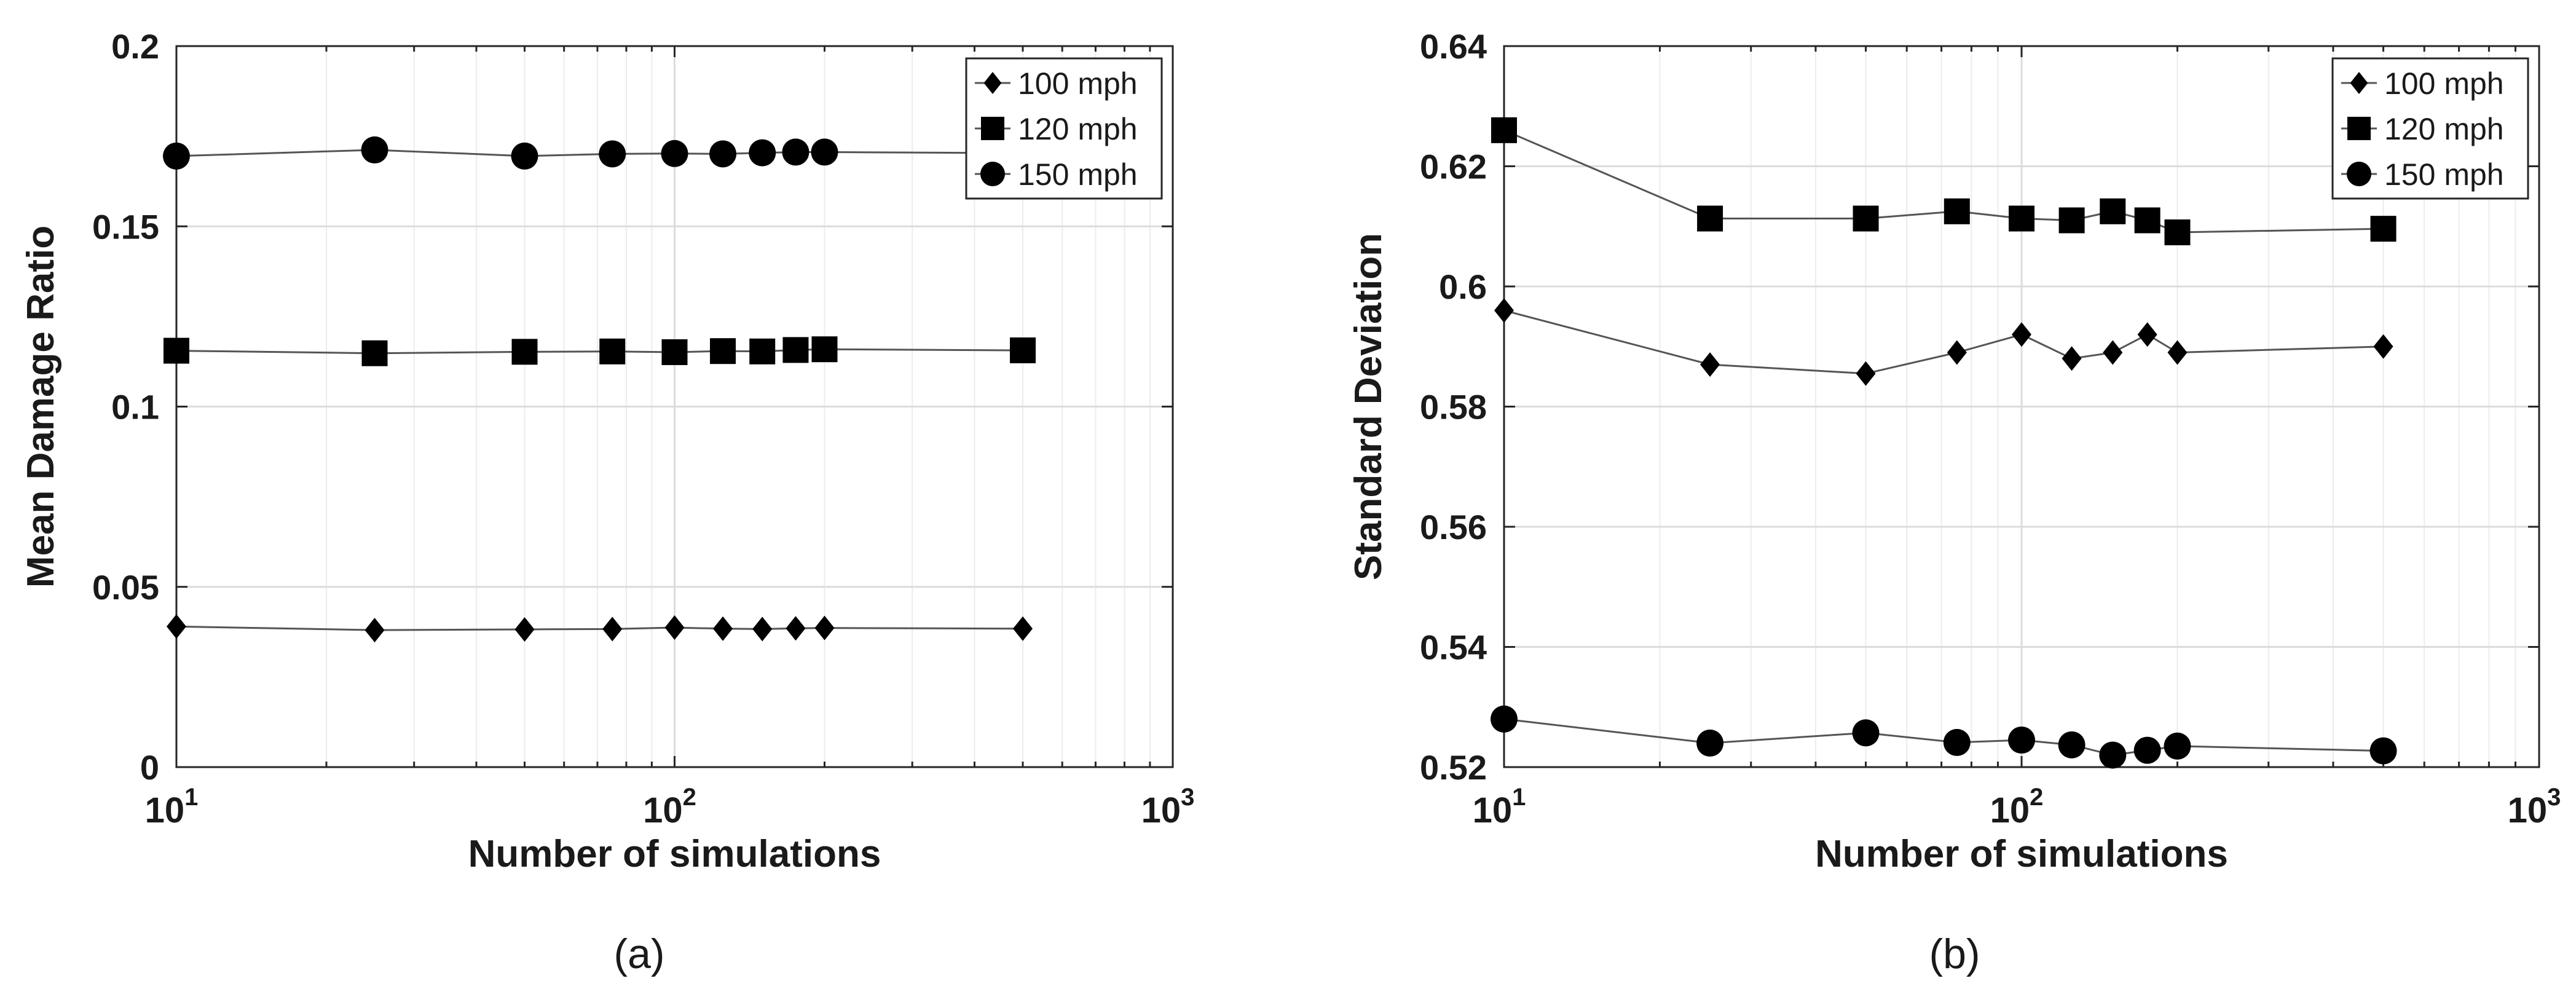 The image size is (2576, 989). What do you see at coordinates (1453, 647) in the screenshot?
I see `chart-b-y-tick-label: 0.54` at bounding box center [1453, 647].